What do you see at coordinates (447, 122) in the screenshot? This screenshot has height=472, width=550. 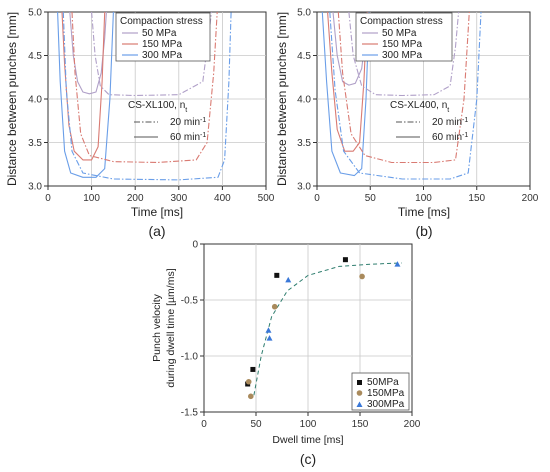 I see `panel-b-legend2-20-text: 20 min` at bounding box center [447, 122].